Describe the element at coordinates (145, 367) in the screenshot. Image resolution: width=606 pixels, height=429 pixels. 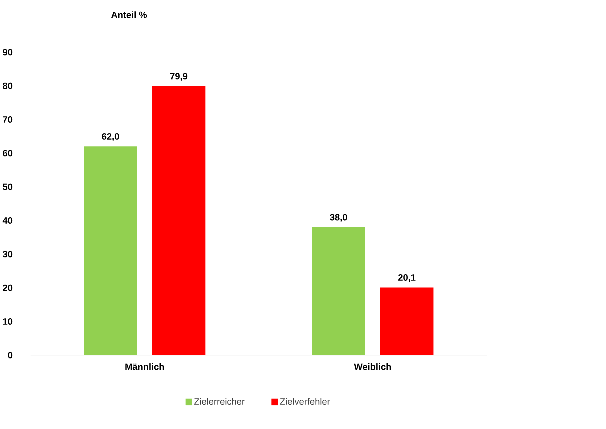
I see `x-tick-label: Männlich` at that location.